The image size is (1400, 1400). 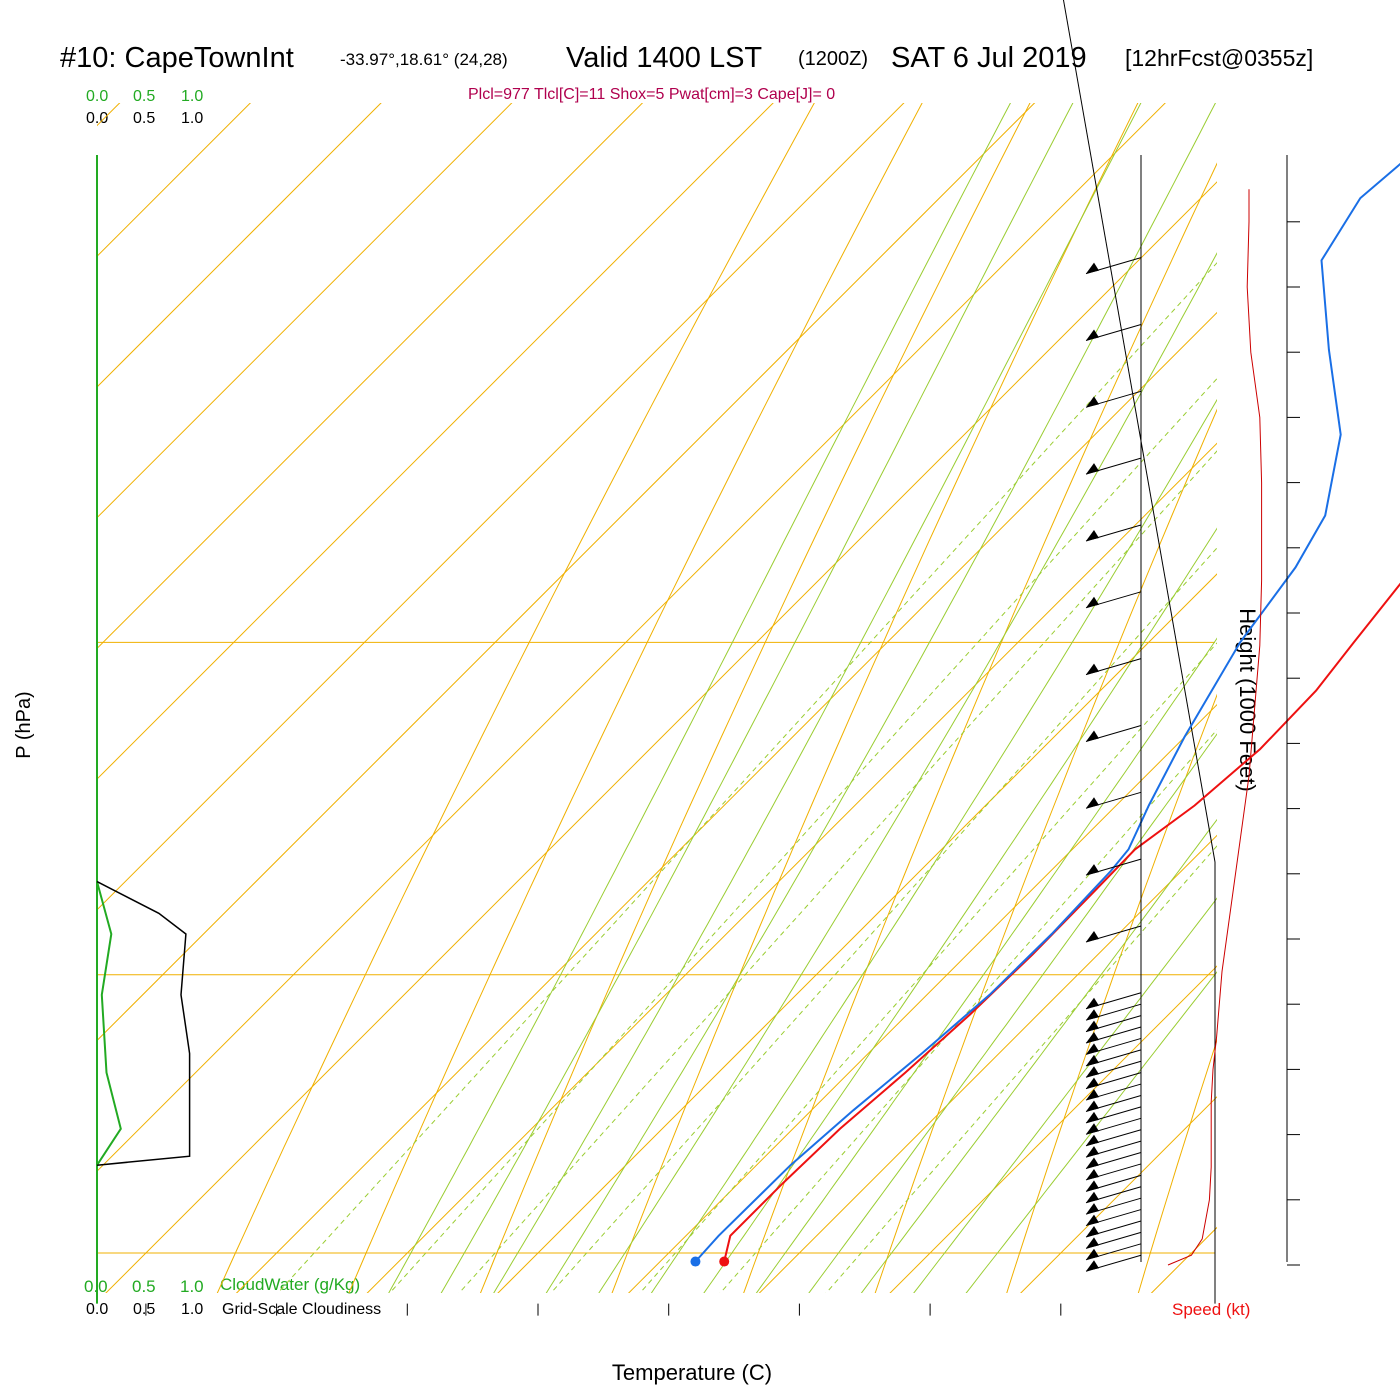 What do you see at coordinates (97, 96) in the screenshot?
I see `cw-tick-0: 0.0` at bounding box center [97, 96].